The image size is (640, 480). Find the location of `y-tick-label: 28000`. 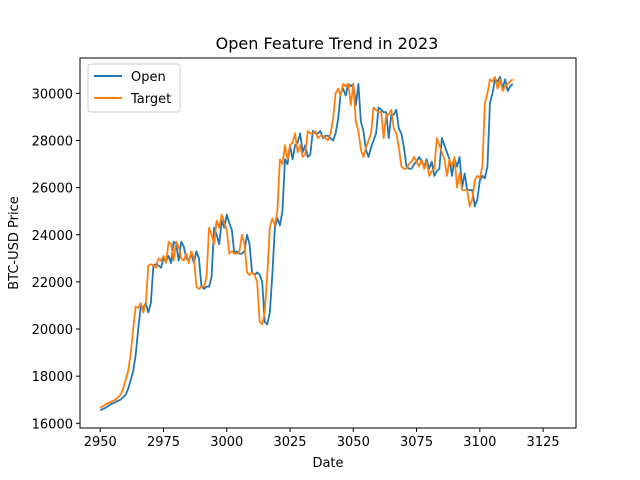

y-tick-label: 28000 is located at coordinates (52, 141).